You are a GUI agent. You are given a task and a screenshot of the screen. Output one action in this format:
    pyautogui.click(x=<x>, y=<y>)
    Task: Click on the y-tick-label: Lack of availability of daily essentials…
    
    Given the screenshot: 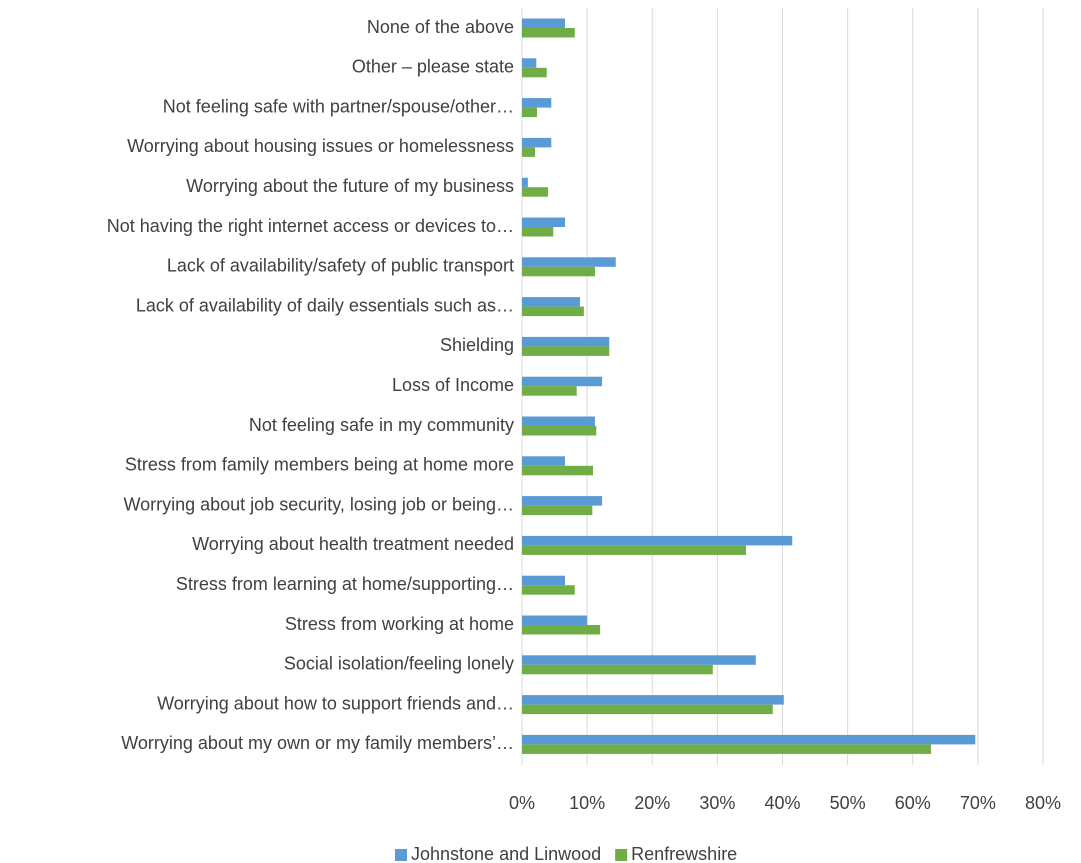 What is the action you would take?
    pyautogui.click(x=325, y=305)
    